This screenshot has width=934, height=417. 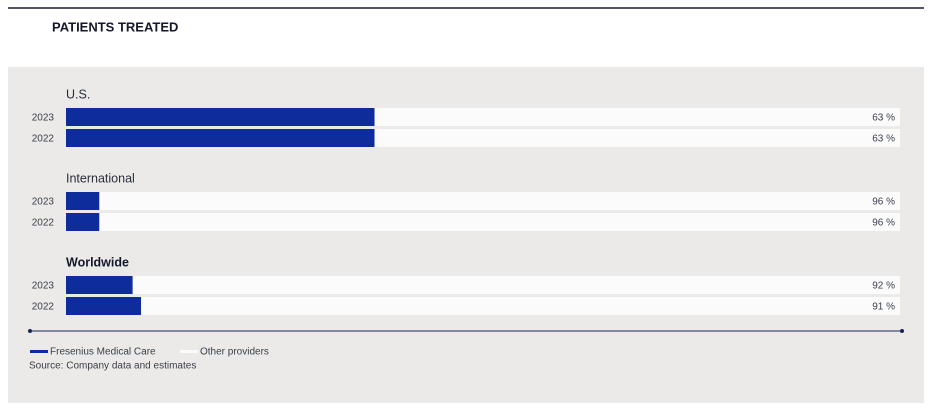 What do you see at coordinates (103, 352) in the screenshot?
I see `legend-label: Fresenius Medical Care` at bounding box center [103, 352].